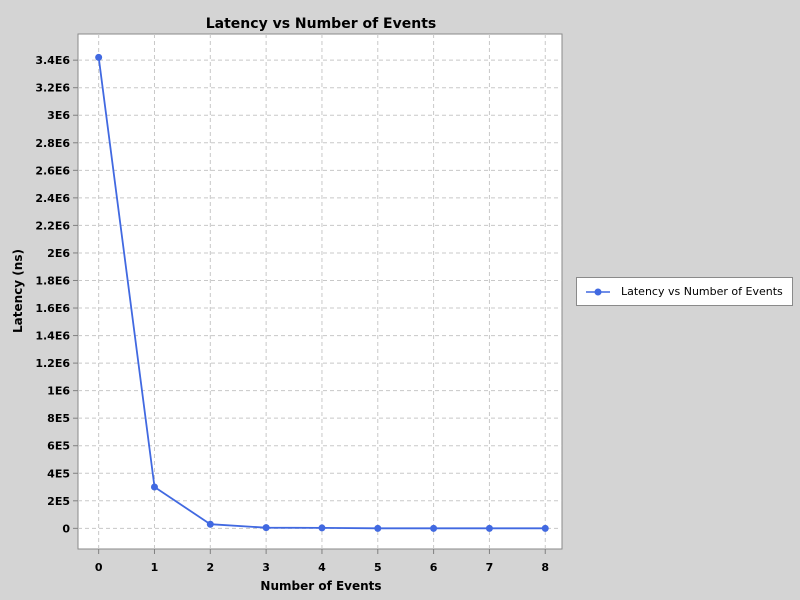 The image size is (800, 600). I want to click on x-axis-label: Number of Events, so click(320, 586).